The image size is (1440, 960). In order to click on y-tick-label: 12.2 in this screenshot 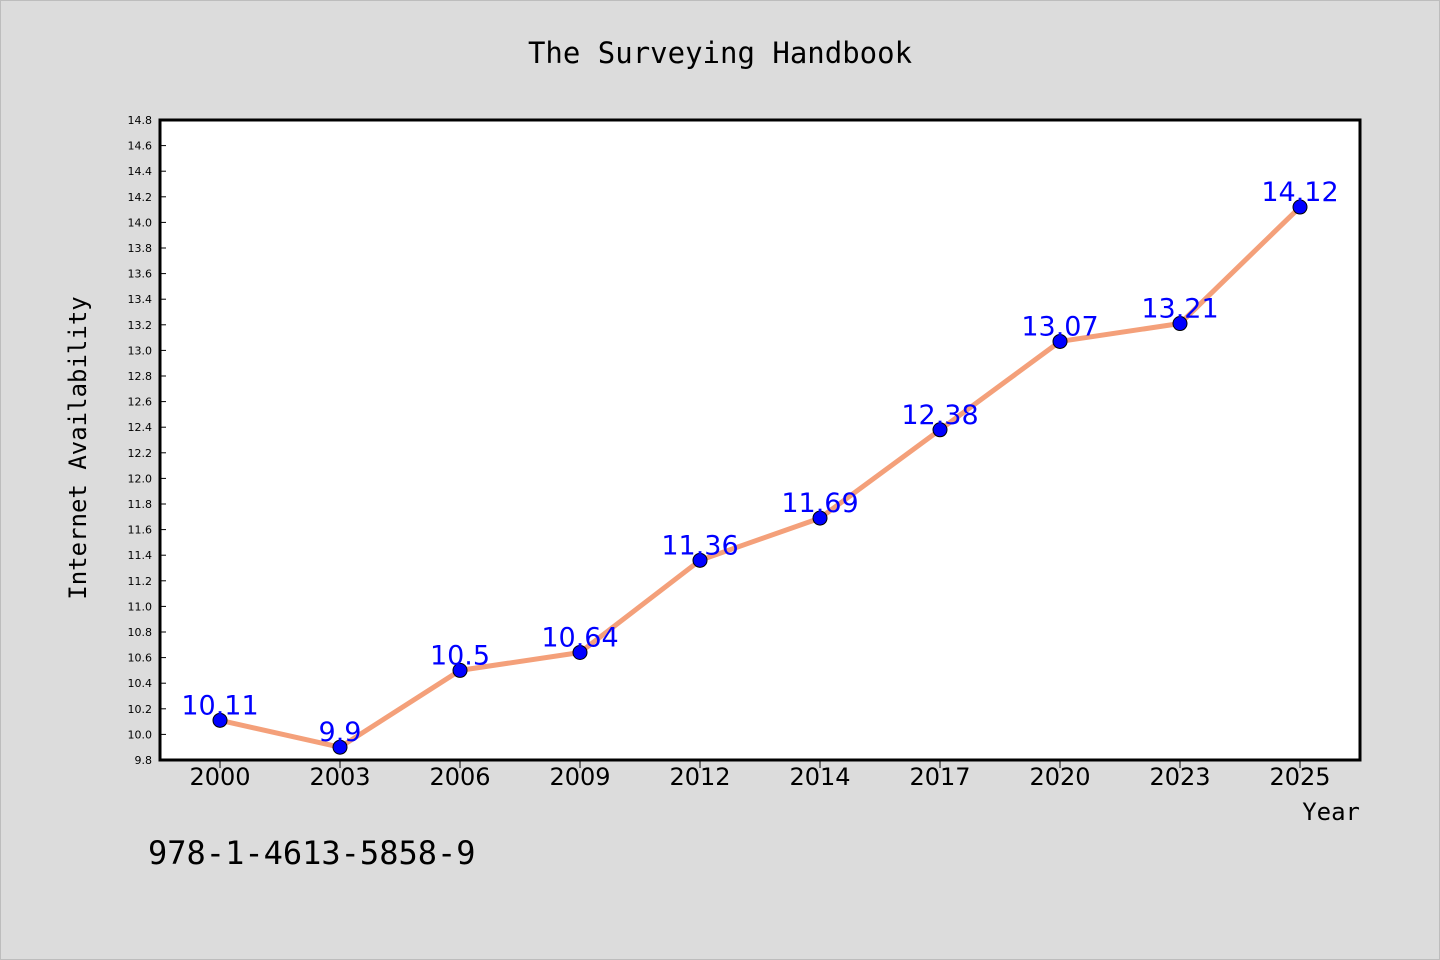, I will do `click(140, 453)`.